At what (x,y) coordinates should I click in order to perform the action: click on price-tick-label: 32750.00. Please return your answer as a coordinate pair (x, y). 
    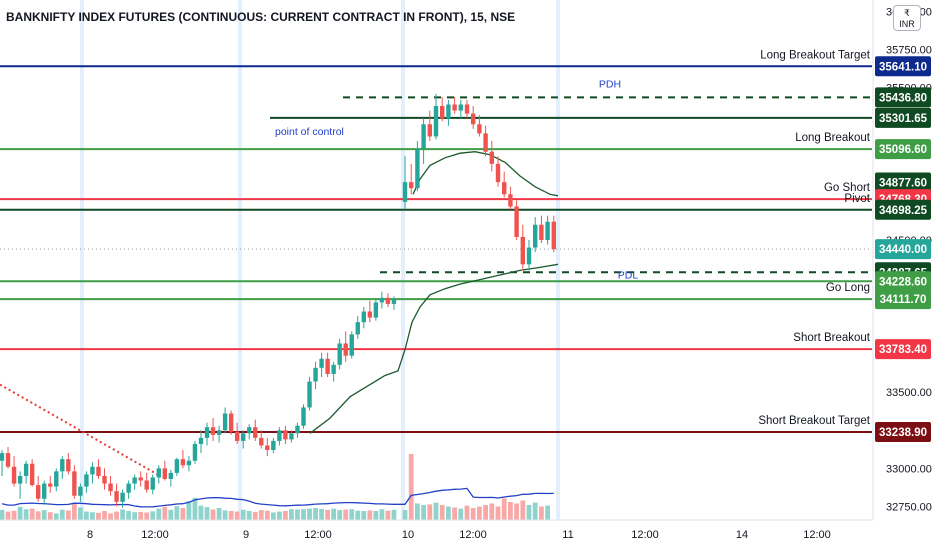
    Looking at the image, I should click on (909, 507).